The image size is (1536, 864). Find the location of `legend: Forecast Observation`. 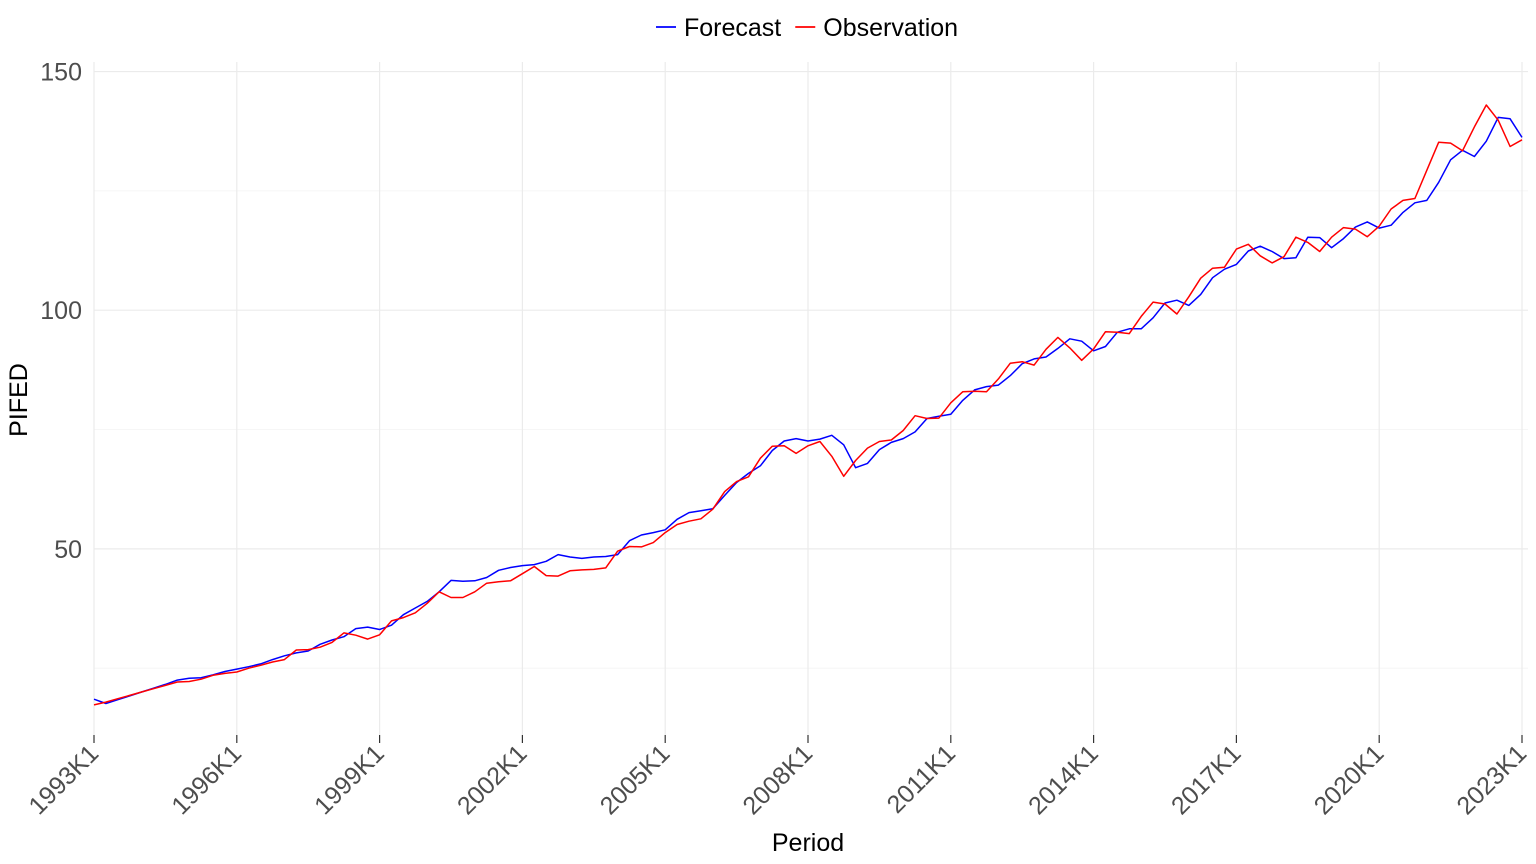

legend: Forecast Observation is located at coordinates (807, 28).